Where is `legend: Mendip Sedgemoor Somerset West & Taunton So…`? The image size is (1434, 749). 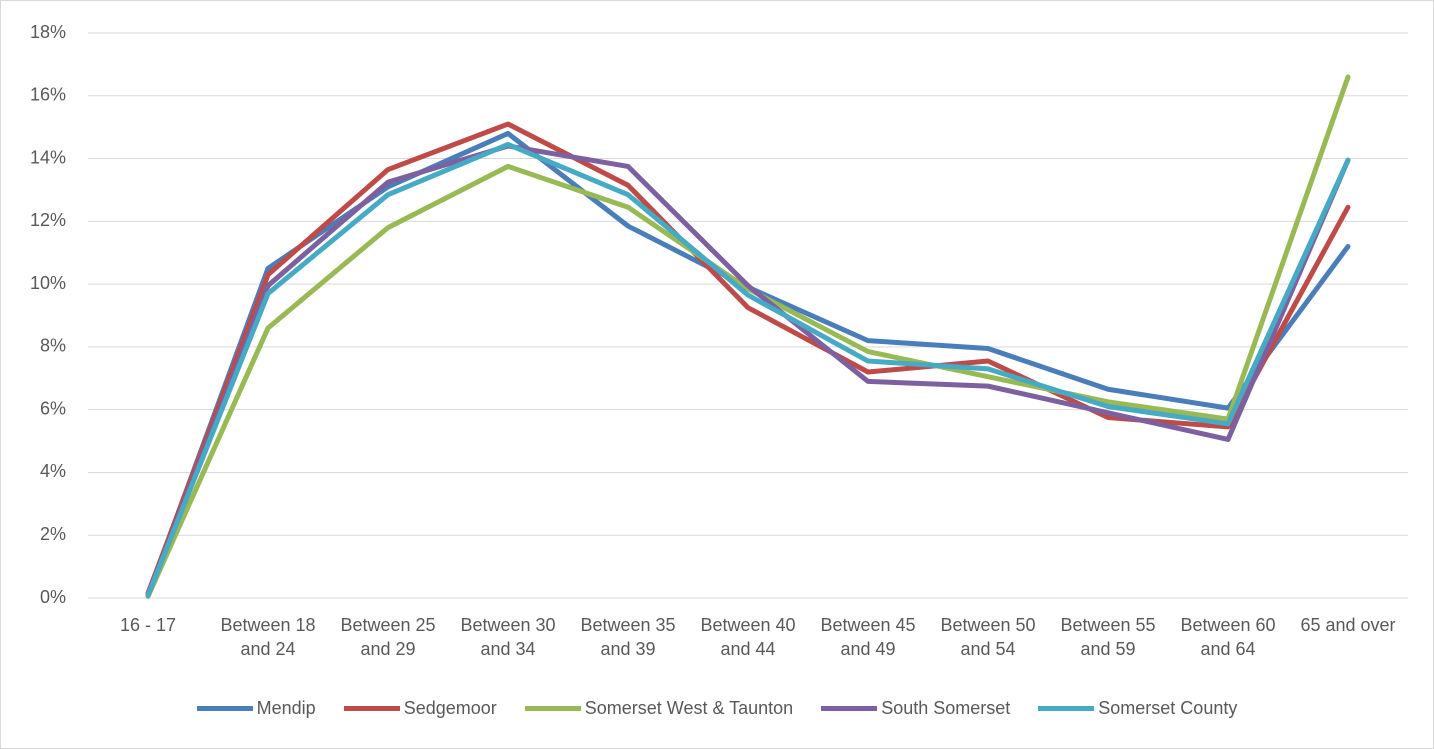
legend: Mendip Sedgemoor Somerset West & Taunton So… is located at coordinates (717, 708).